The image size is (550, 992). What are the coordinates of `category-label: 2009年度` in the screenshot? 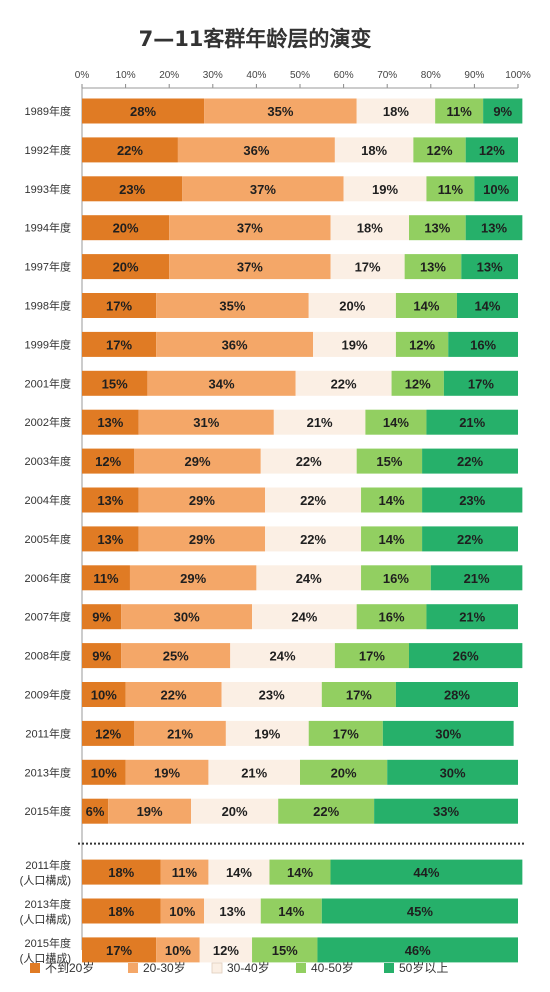 It's located at (48, 695).